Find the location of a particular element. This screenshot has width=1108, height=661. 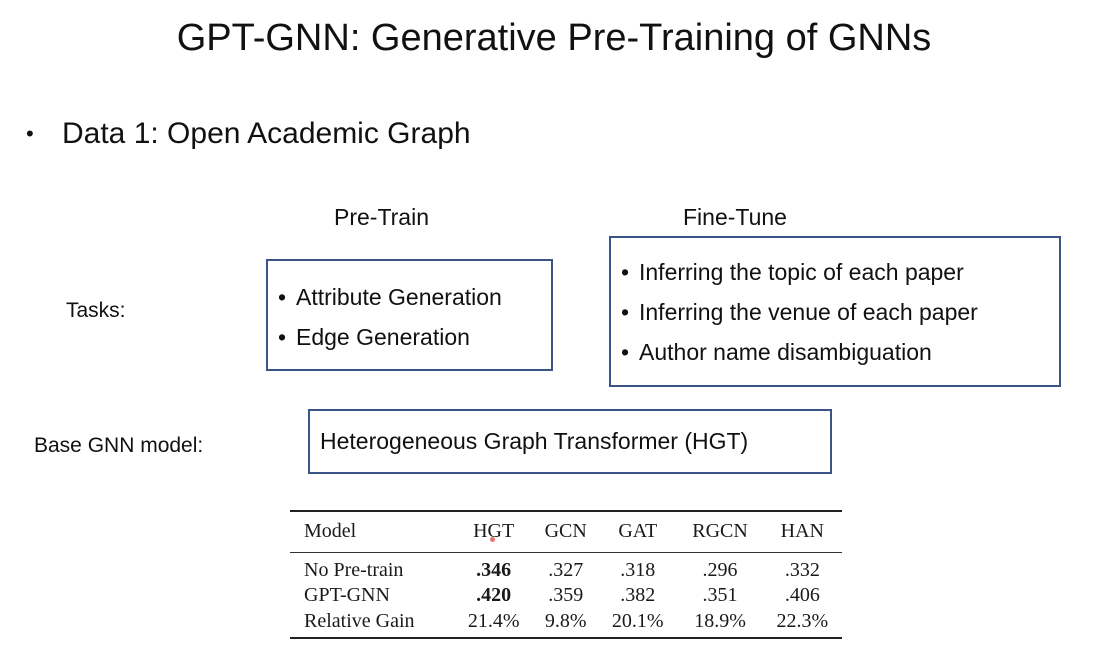

finetune-item: • Inferring the topic of each paper is located at coordinates (840, 272).